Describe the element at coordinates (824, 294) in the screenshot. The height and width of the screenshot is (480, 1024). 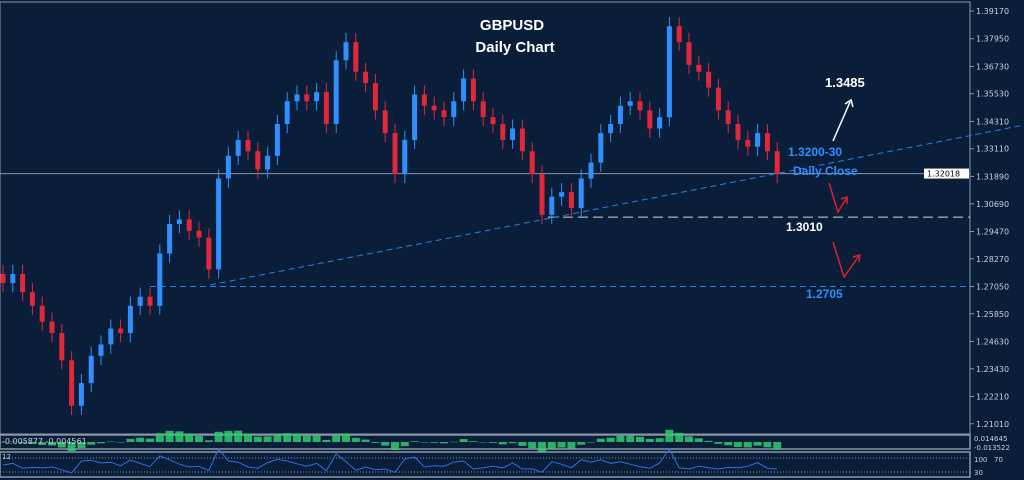
I see `support-2-label: 1.2705` at that location.